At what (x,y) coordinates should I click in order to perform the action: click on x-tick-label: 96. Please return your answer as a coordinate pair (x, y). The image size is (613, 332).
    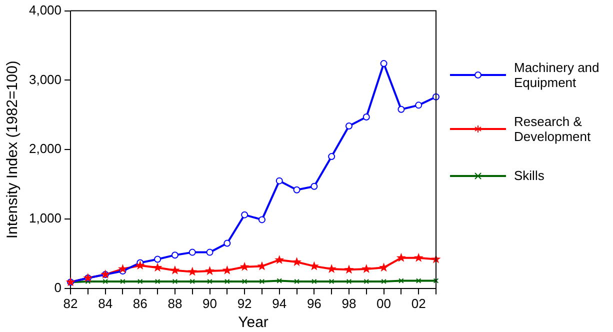
    Looking at the image, I should click on (314, 303).